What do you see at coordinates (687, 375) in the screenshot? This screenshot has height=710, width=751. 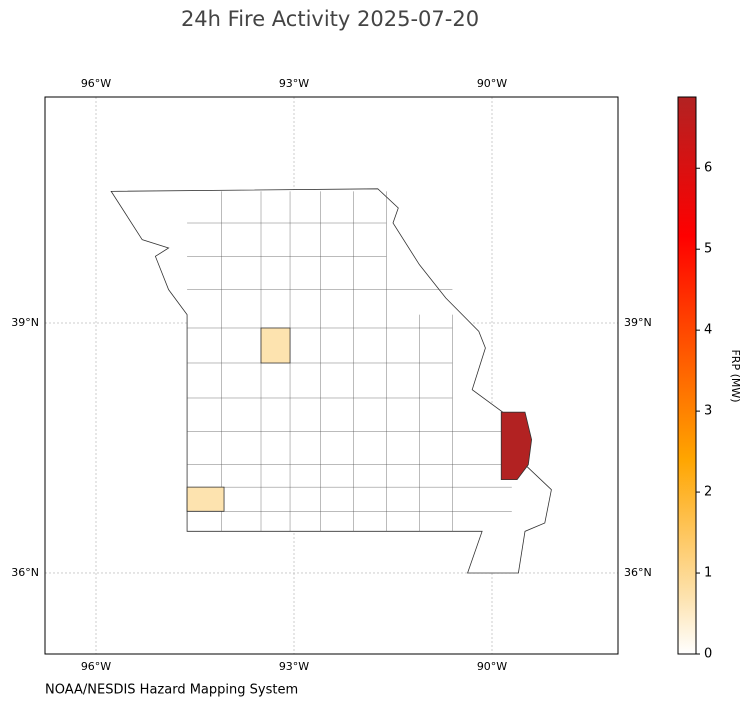 I see `colorbar` at bounding box center [687, 375].